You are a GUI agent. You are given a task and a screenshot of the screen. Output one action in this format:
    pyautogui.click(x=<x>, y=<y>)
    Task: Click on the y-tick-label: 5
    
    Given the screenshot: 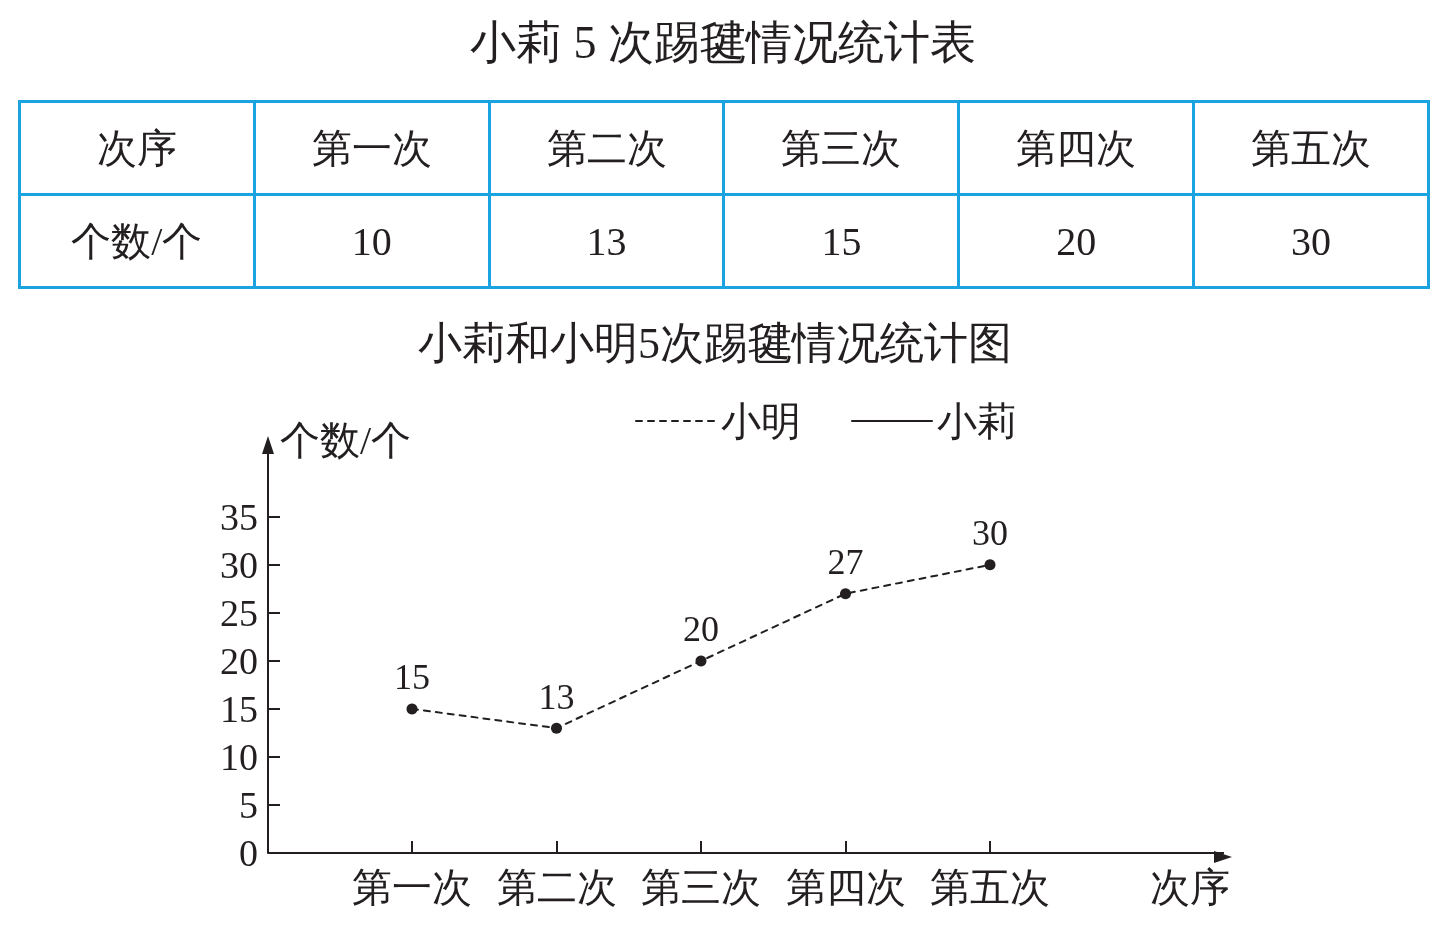 What is the action you would take?
    pyautogui.click(x=248, y=804)
    